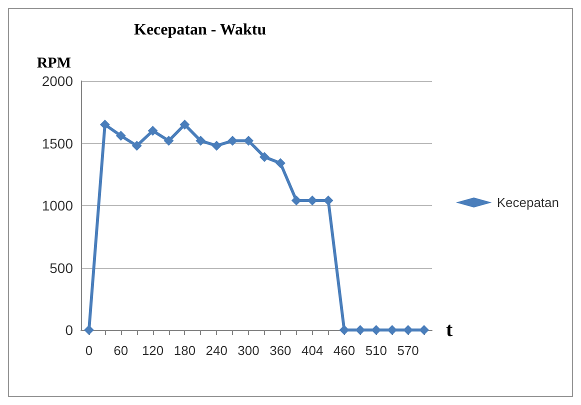 The image size is (581, 405). I want to click on x-tick-label: 60, so click(121, 350).